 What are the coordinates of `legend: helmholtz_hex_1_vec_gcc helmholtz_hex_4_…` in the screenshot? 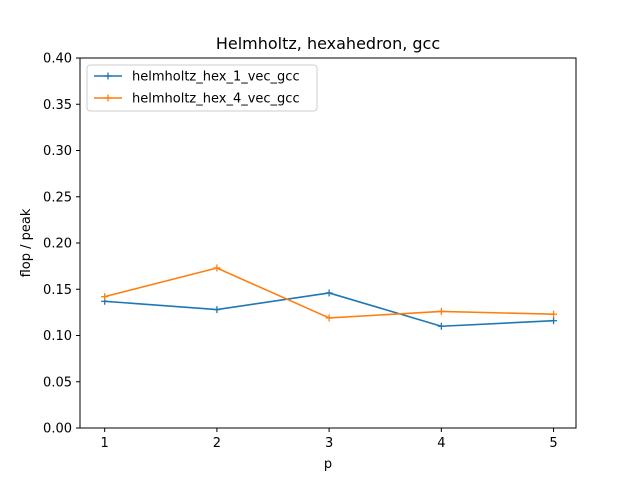 It's located at (202, 88).